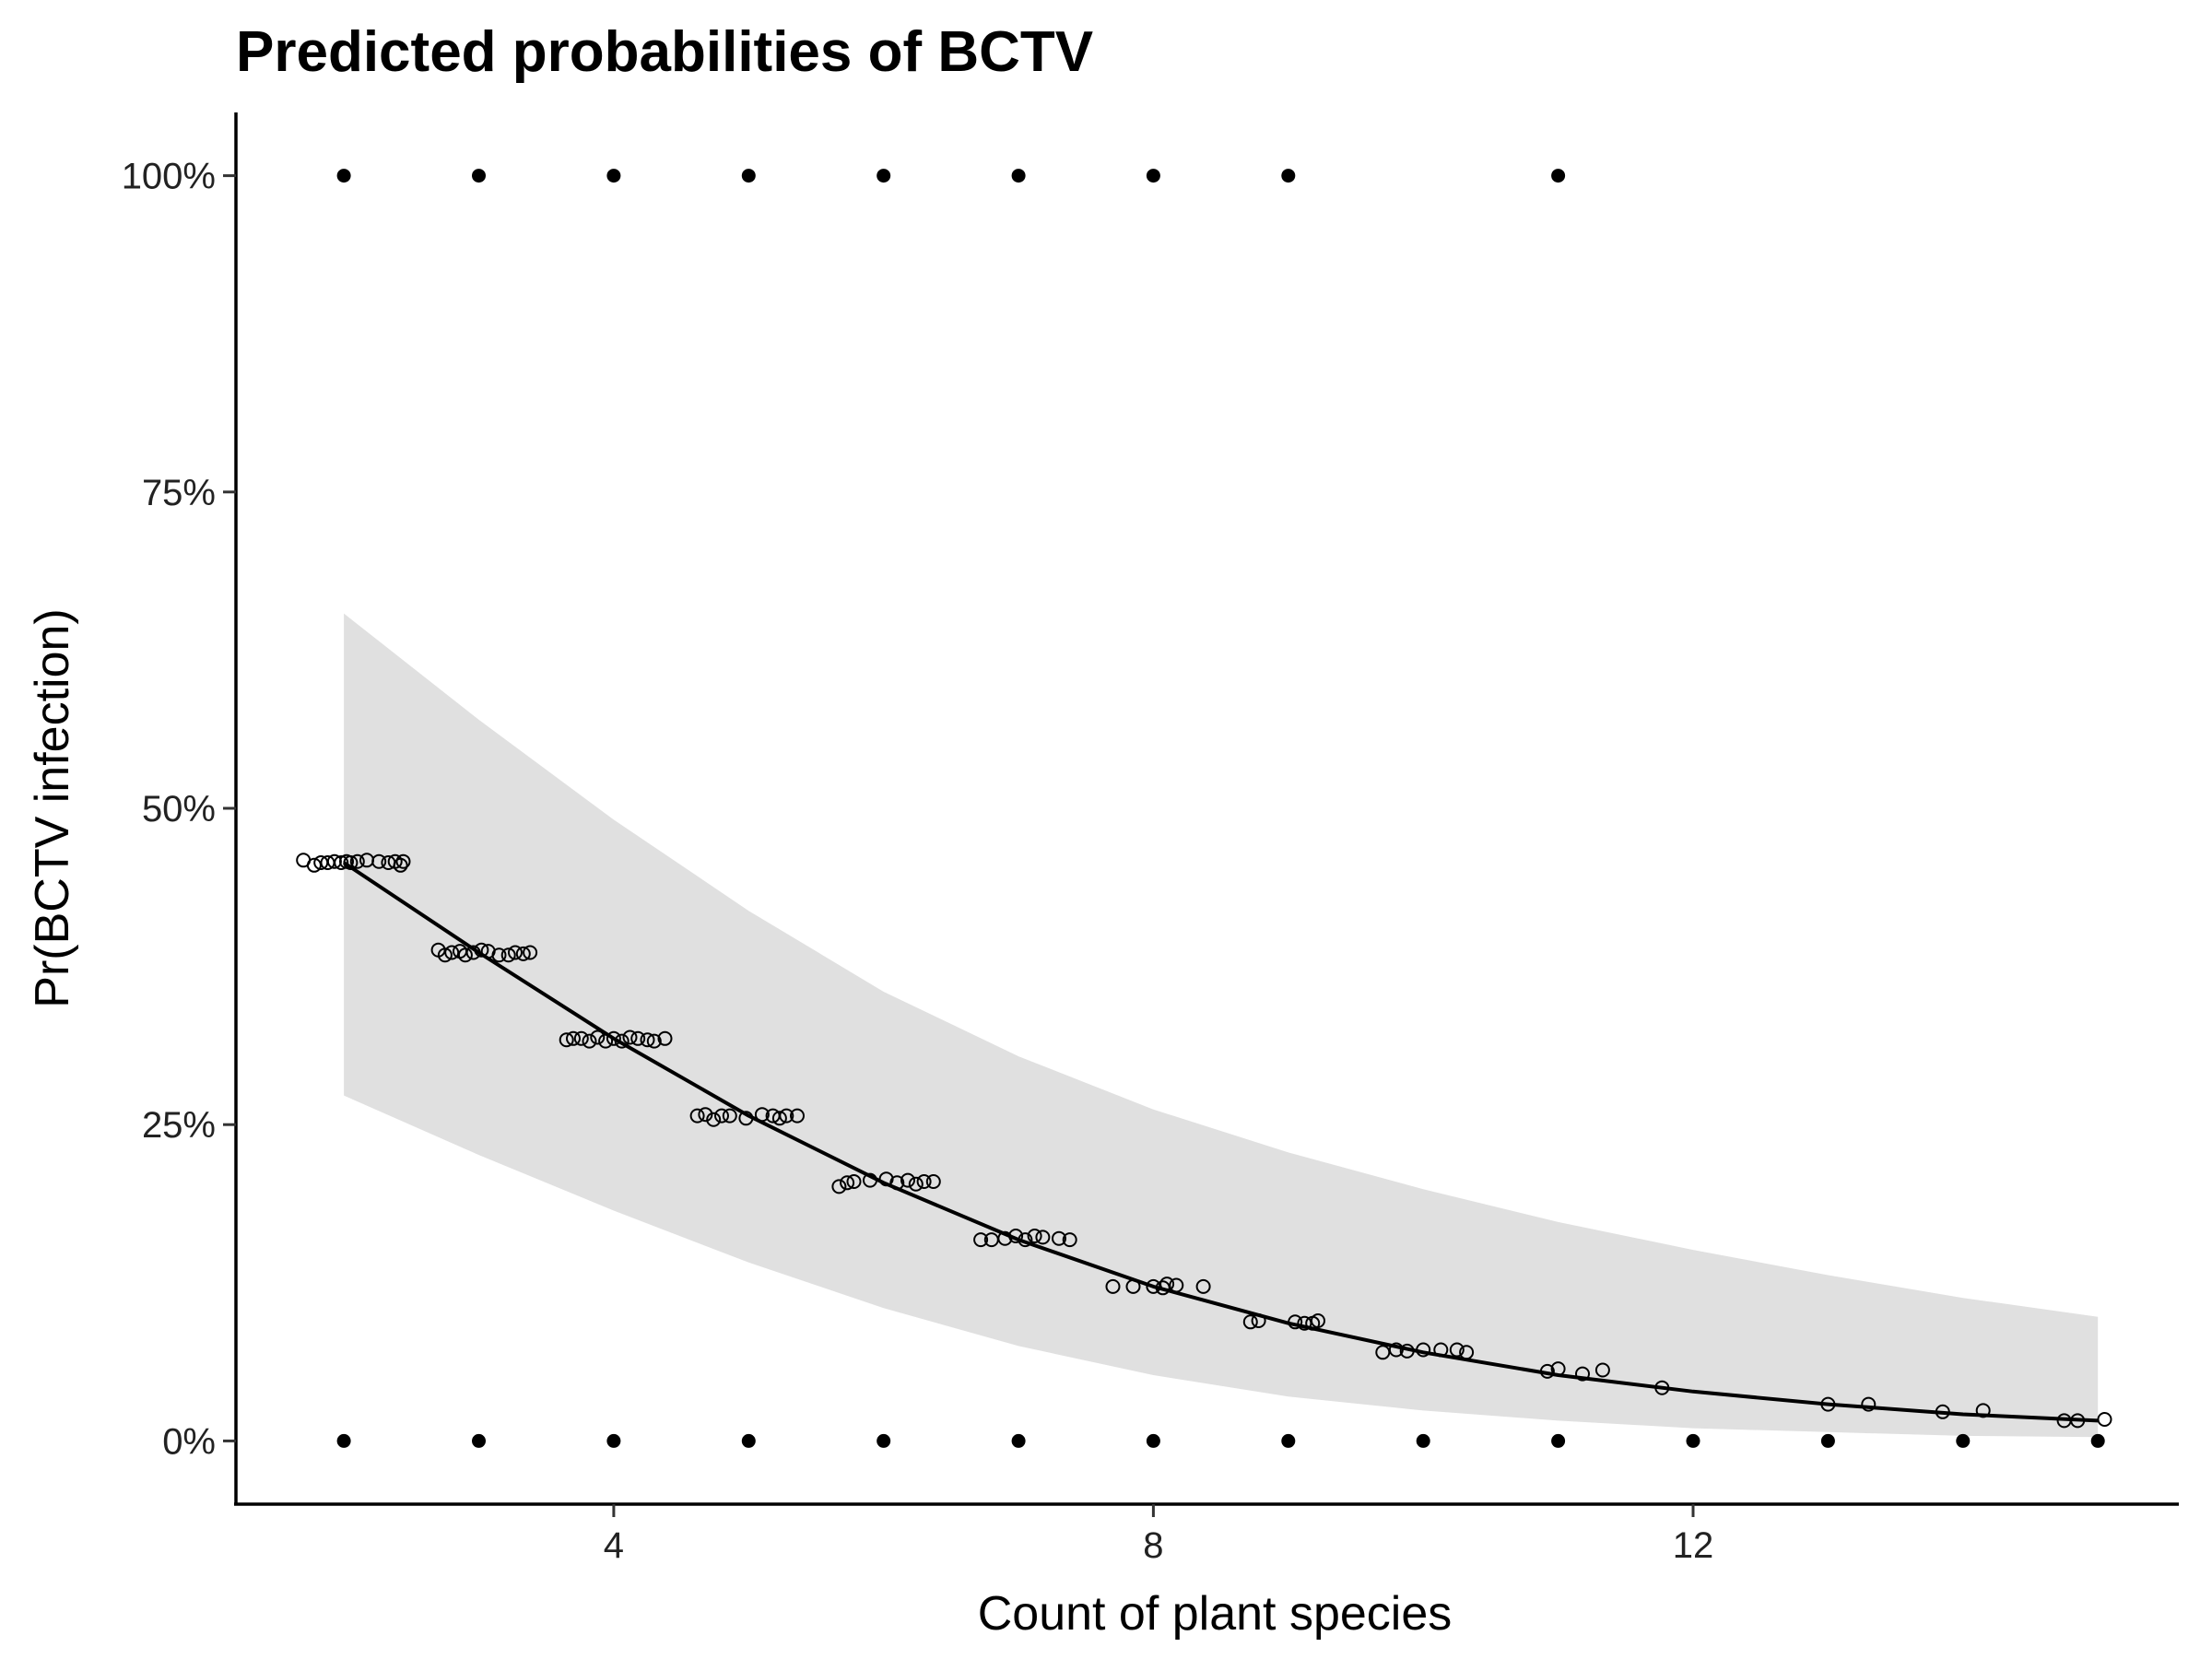  I want to click on x-tick-label: 12, so click(1693, 1545).